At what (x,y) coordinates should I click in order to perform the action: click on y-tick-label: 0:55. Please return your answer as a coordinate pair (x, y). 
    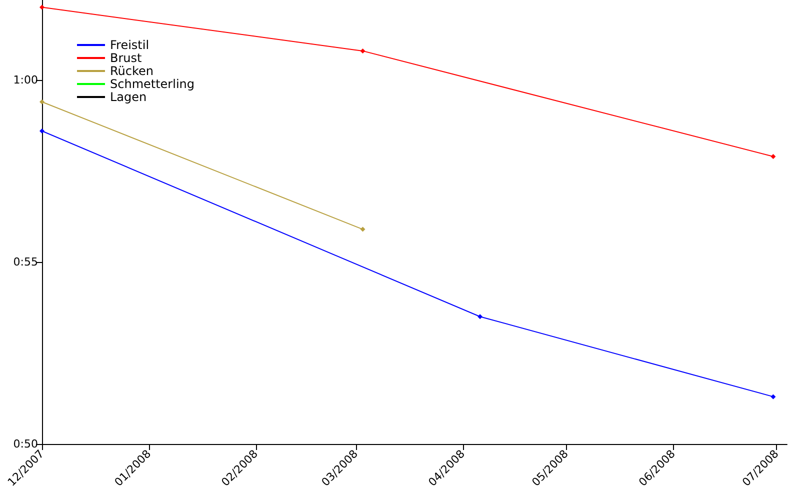
    Looking at the image, I should click on (25, 262).